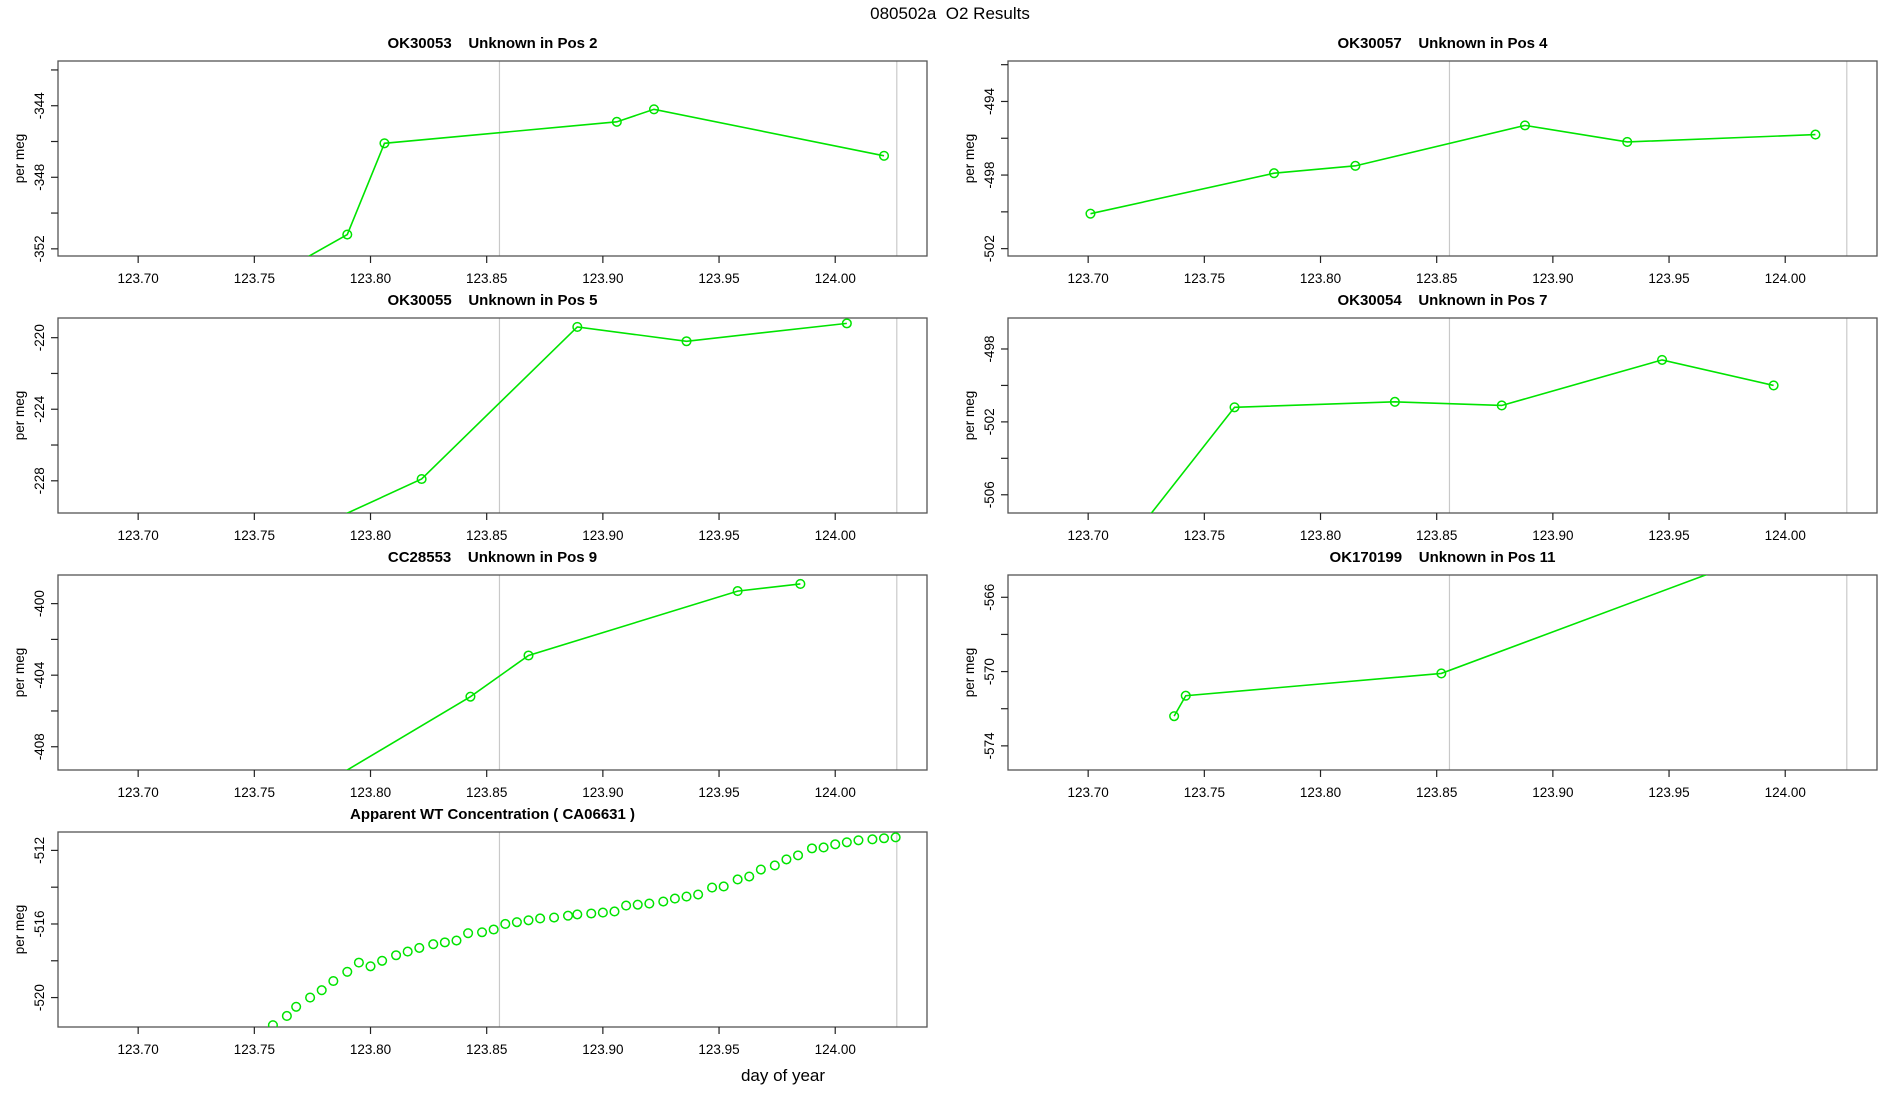 This screenshot has width=1900, height=1100. Describe the element at coordinates (492, 557) in the screenshot. I see `subplot-title-pos9: CC28553 Unknown in Pos 9` at that location.